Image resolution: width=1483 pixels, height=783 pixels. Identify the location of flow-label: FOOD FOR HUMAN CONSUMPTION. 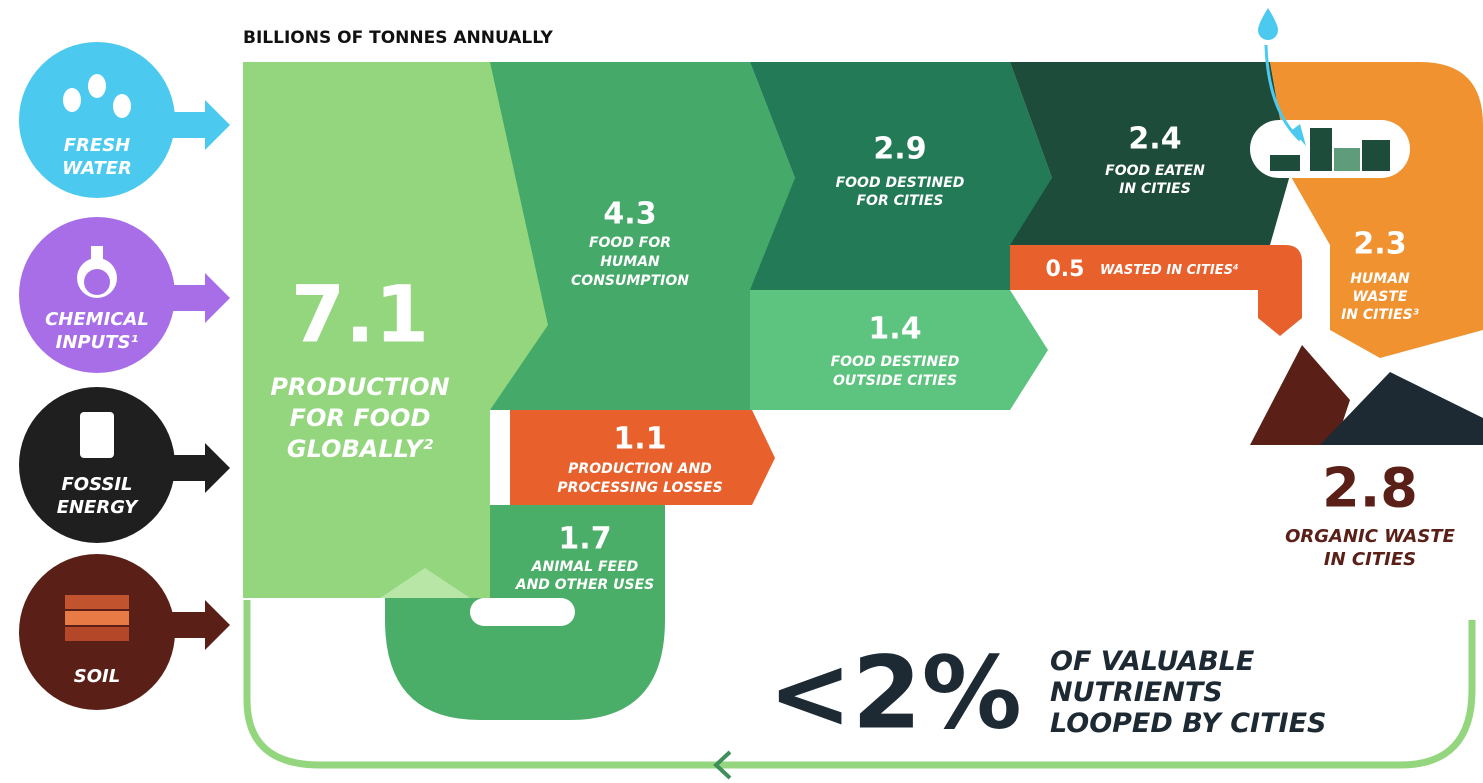
(630, 262).